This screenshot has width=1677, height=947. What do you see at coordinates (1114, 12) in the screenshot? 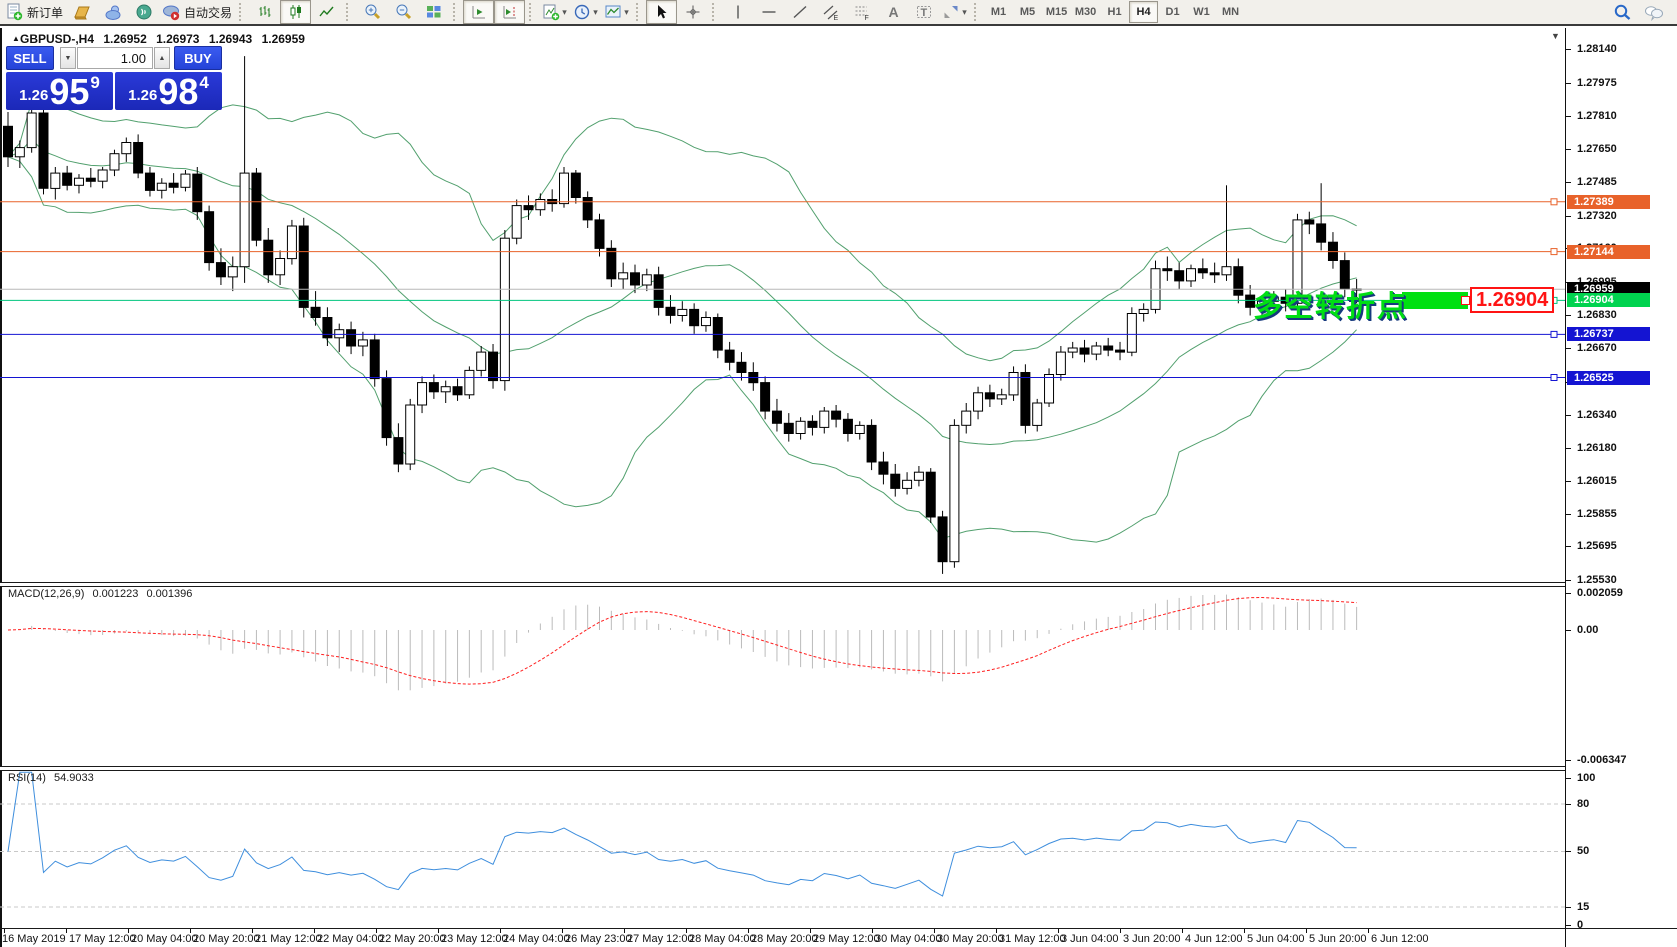
I see `timeframe-button-H1: H1` at bounding box center [1114, 12].